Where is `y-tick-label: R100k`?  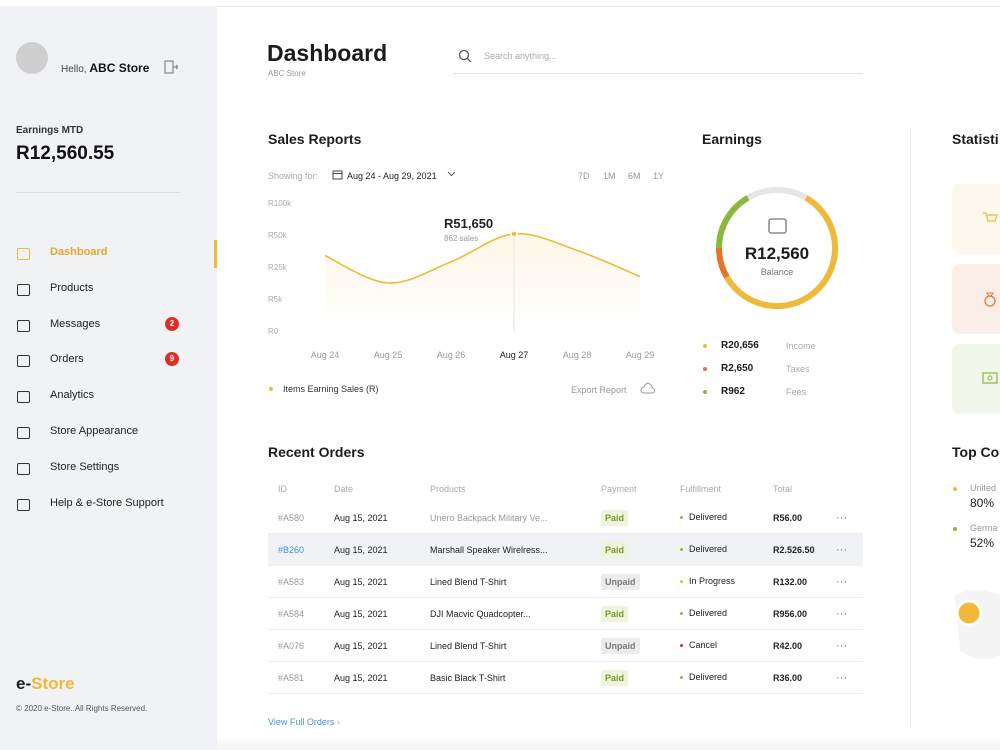
y-tick-label: R100k is located at coordinates (280, 203).